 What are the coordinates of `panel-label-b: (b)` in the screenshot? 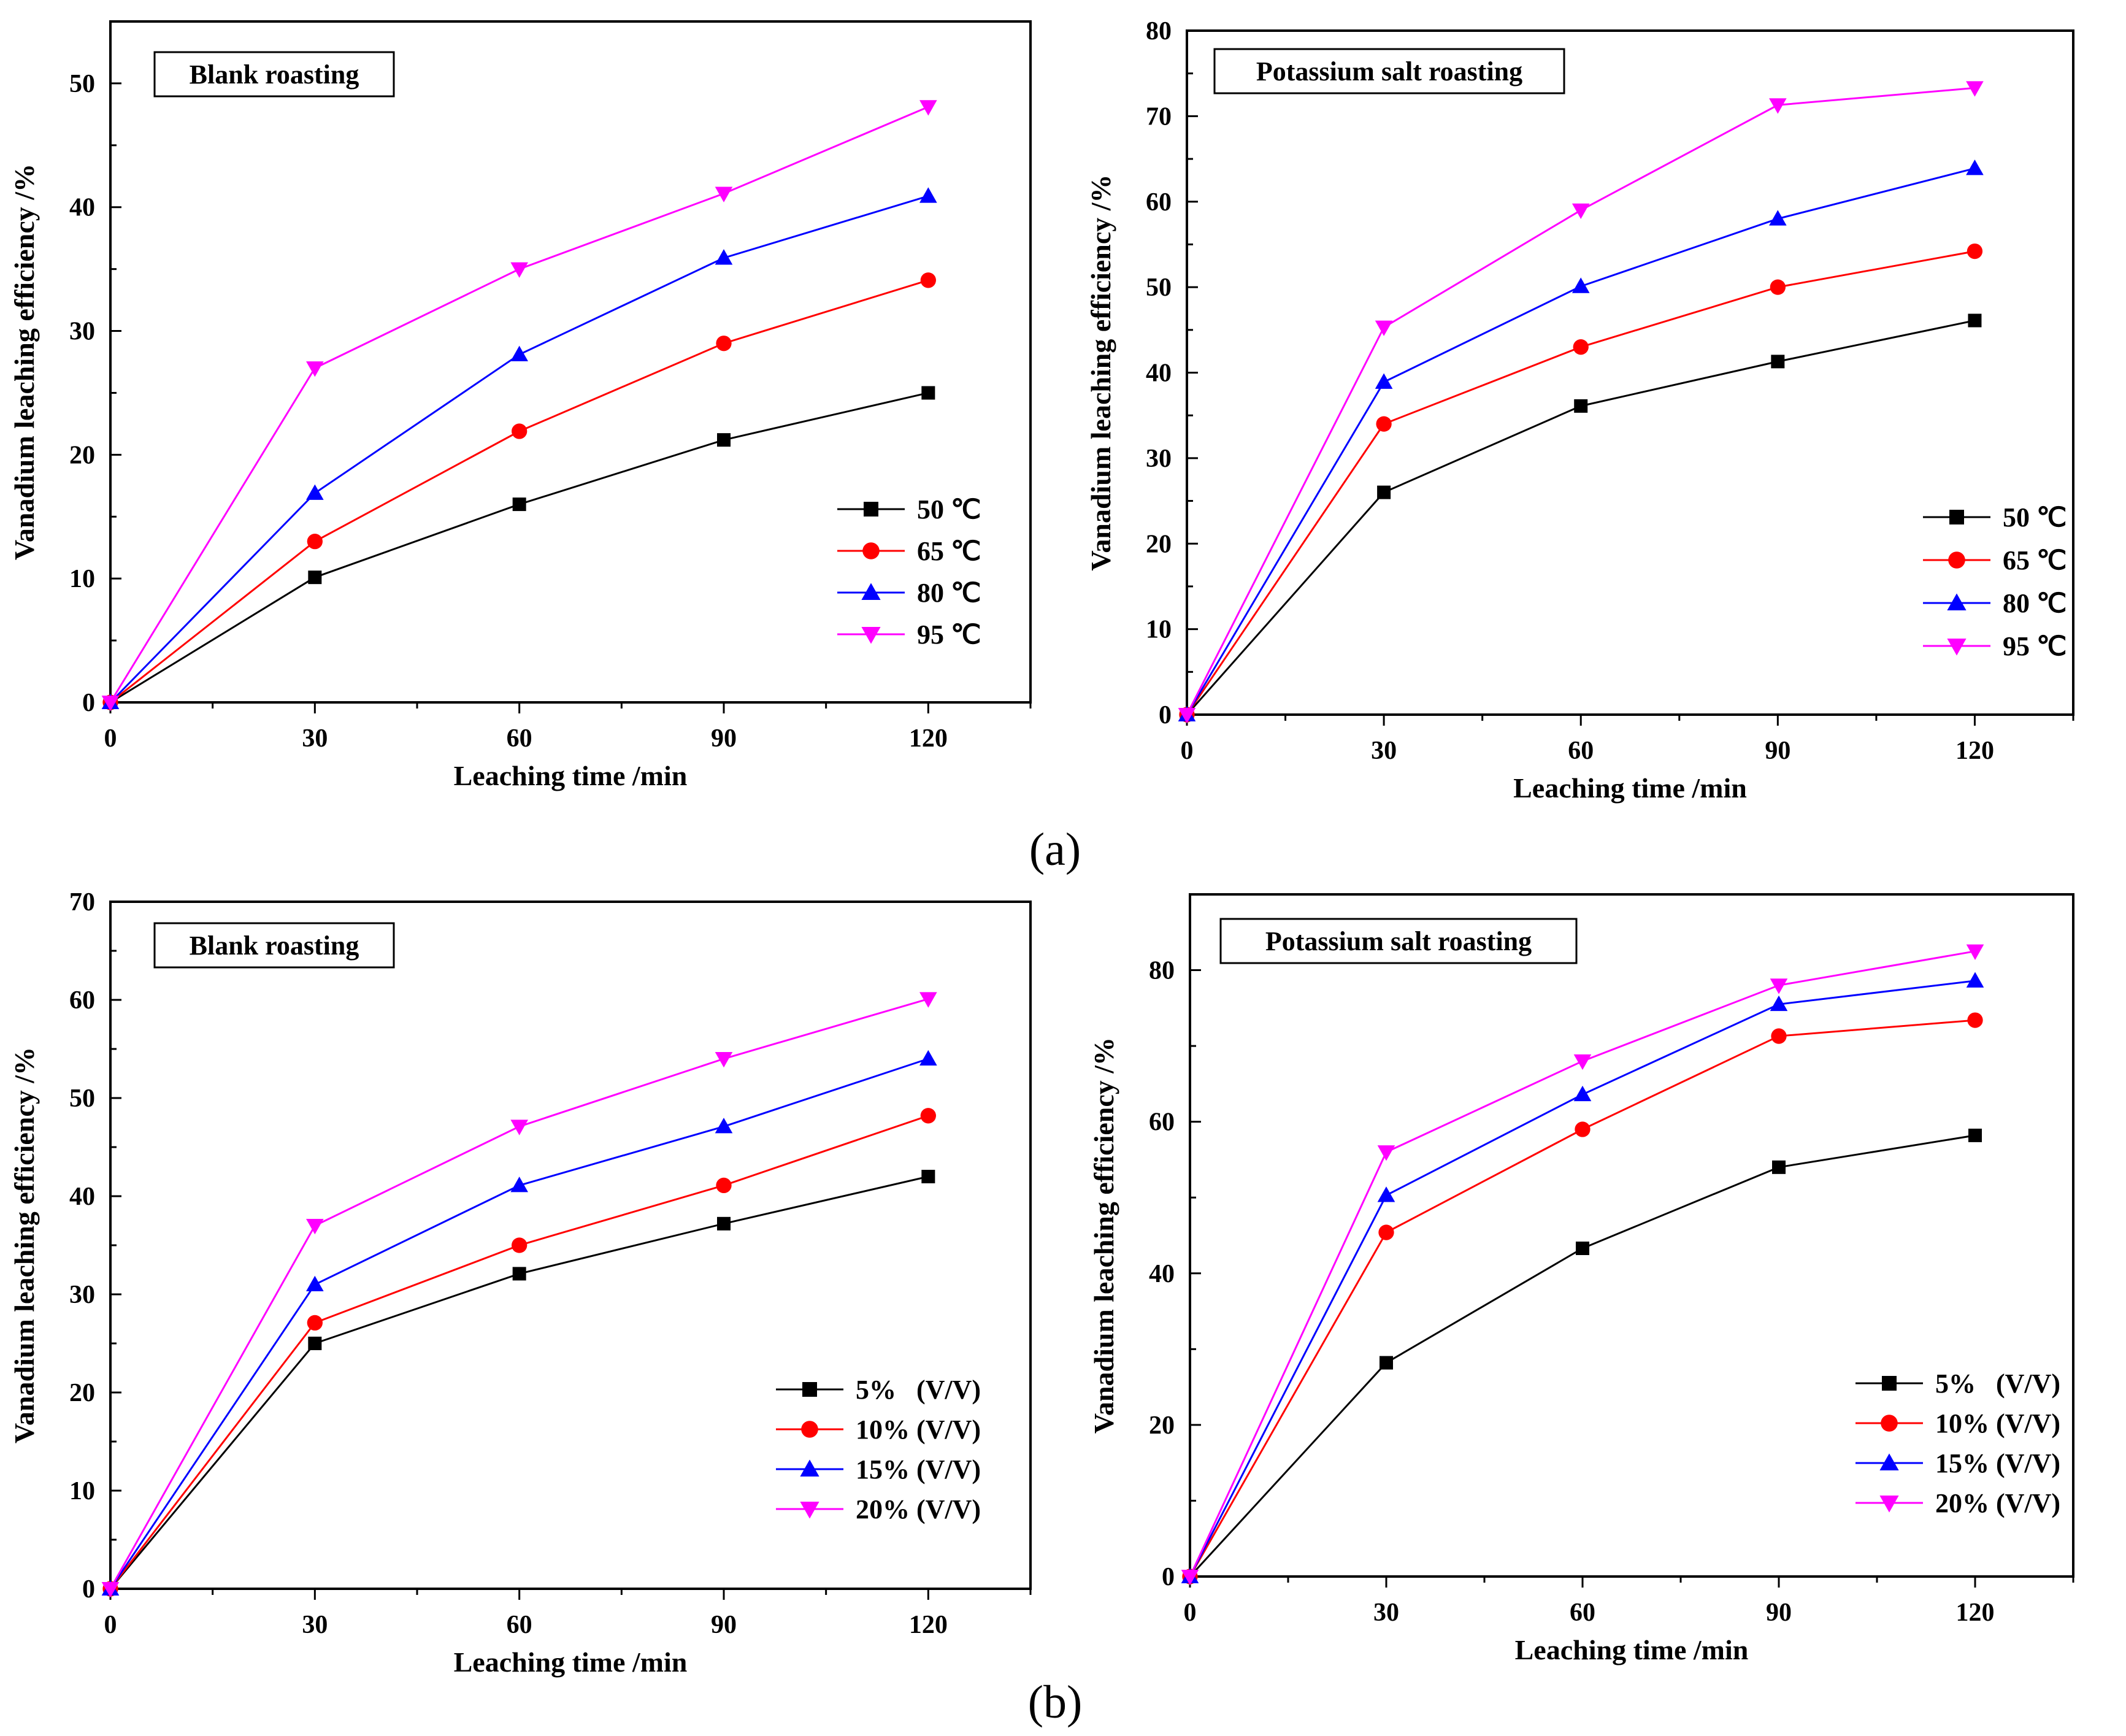 It's located at (1055, 1702).